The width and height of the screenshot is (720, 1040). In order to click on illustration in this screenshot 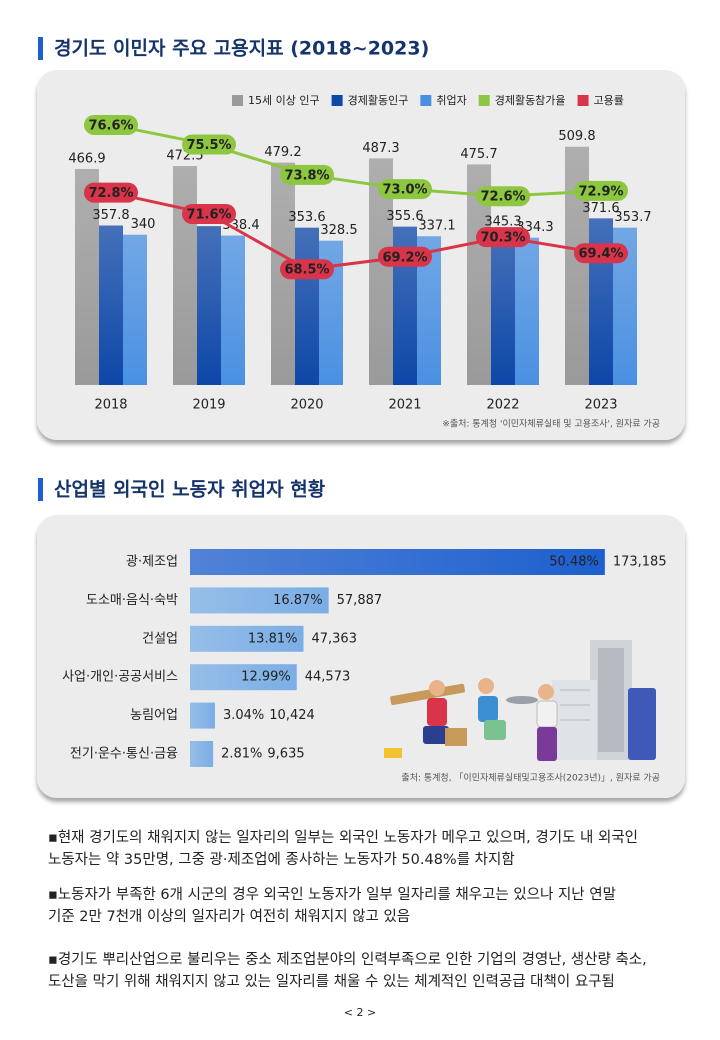, I will do `click(520, 700)`.